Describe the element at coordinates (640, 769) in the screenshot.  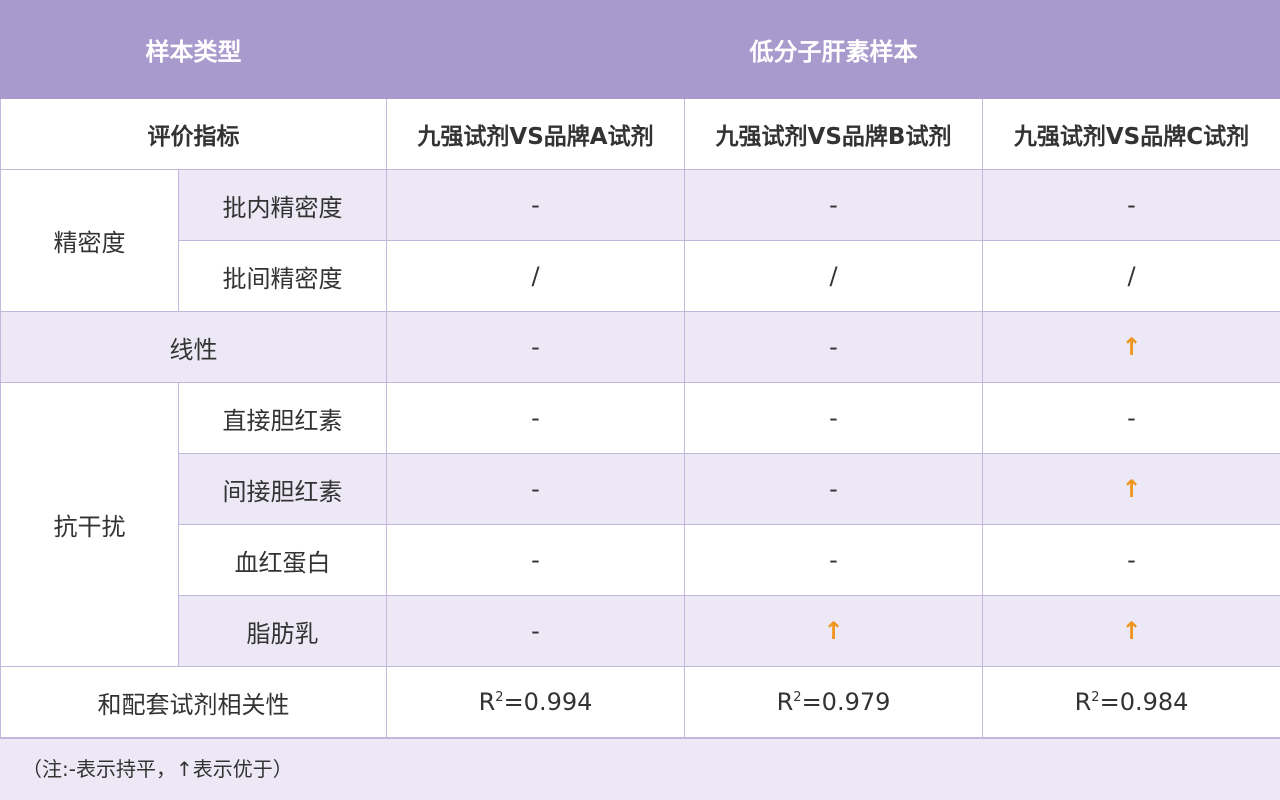
I see `footnote: （注:-表示持平，↑表示优于）` at that location.